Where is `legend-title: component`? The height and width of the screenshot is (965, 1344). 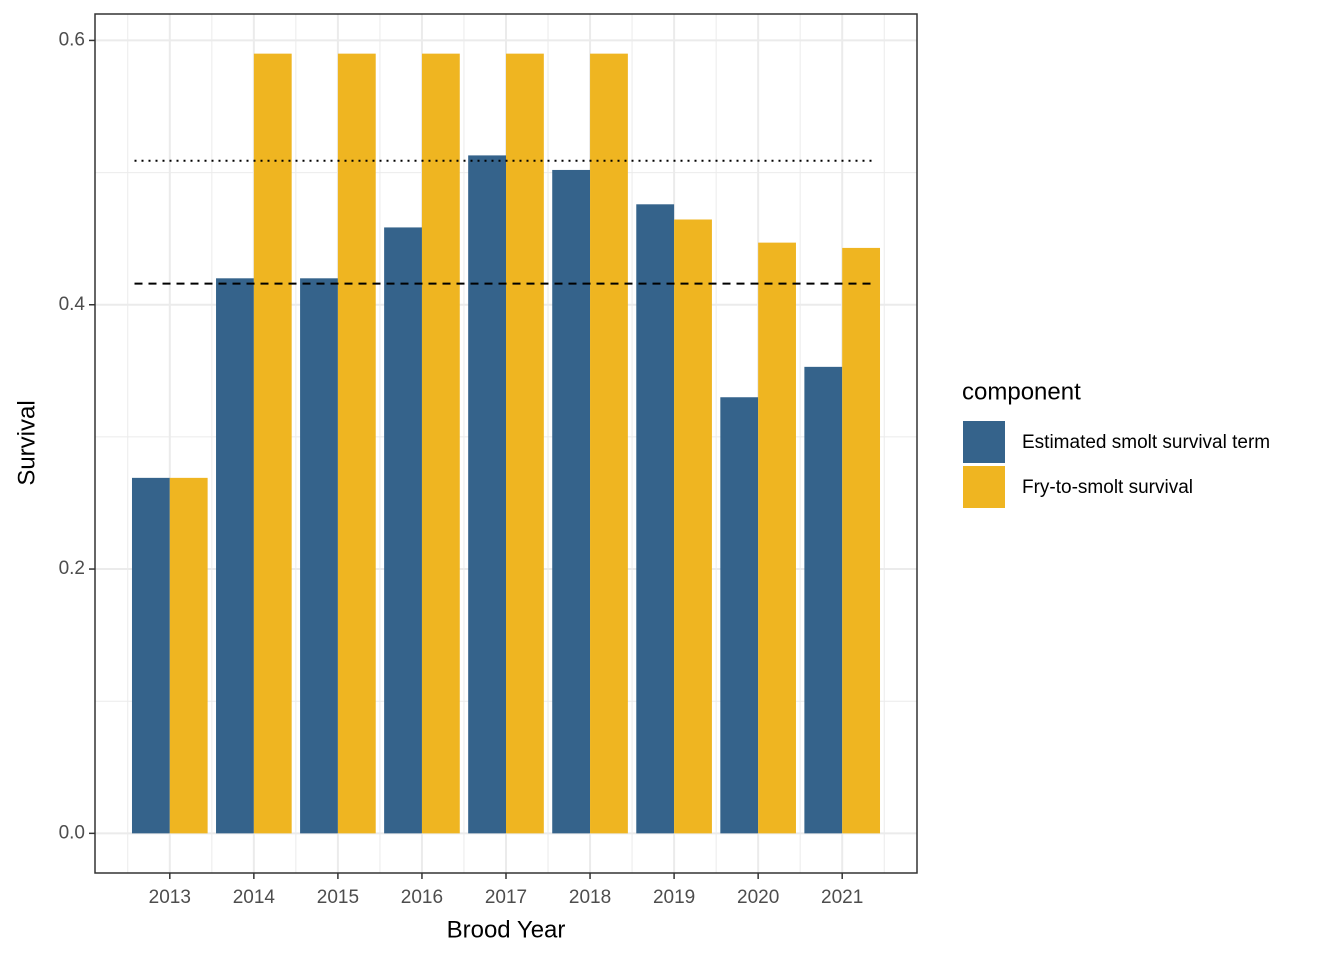 legend-title: component is located at coordinates (1021, 391).